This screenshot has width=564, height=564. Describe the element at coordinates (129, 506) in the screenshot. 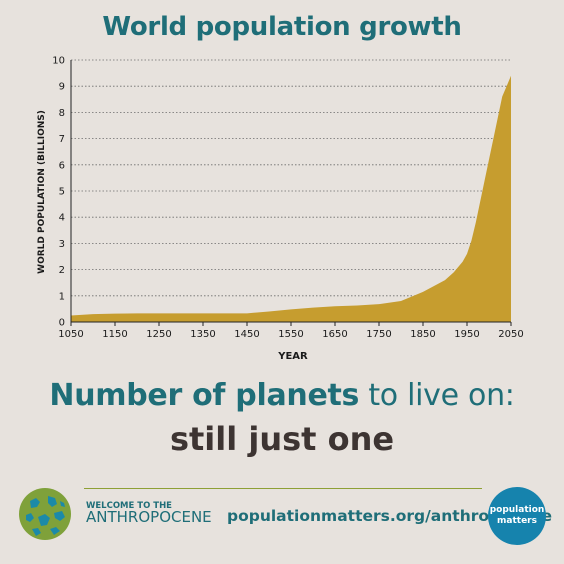

I see `welcome-small-text: WELCOME TO THE` at that location.